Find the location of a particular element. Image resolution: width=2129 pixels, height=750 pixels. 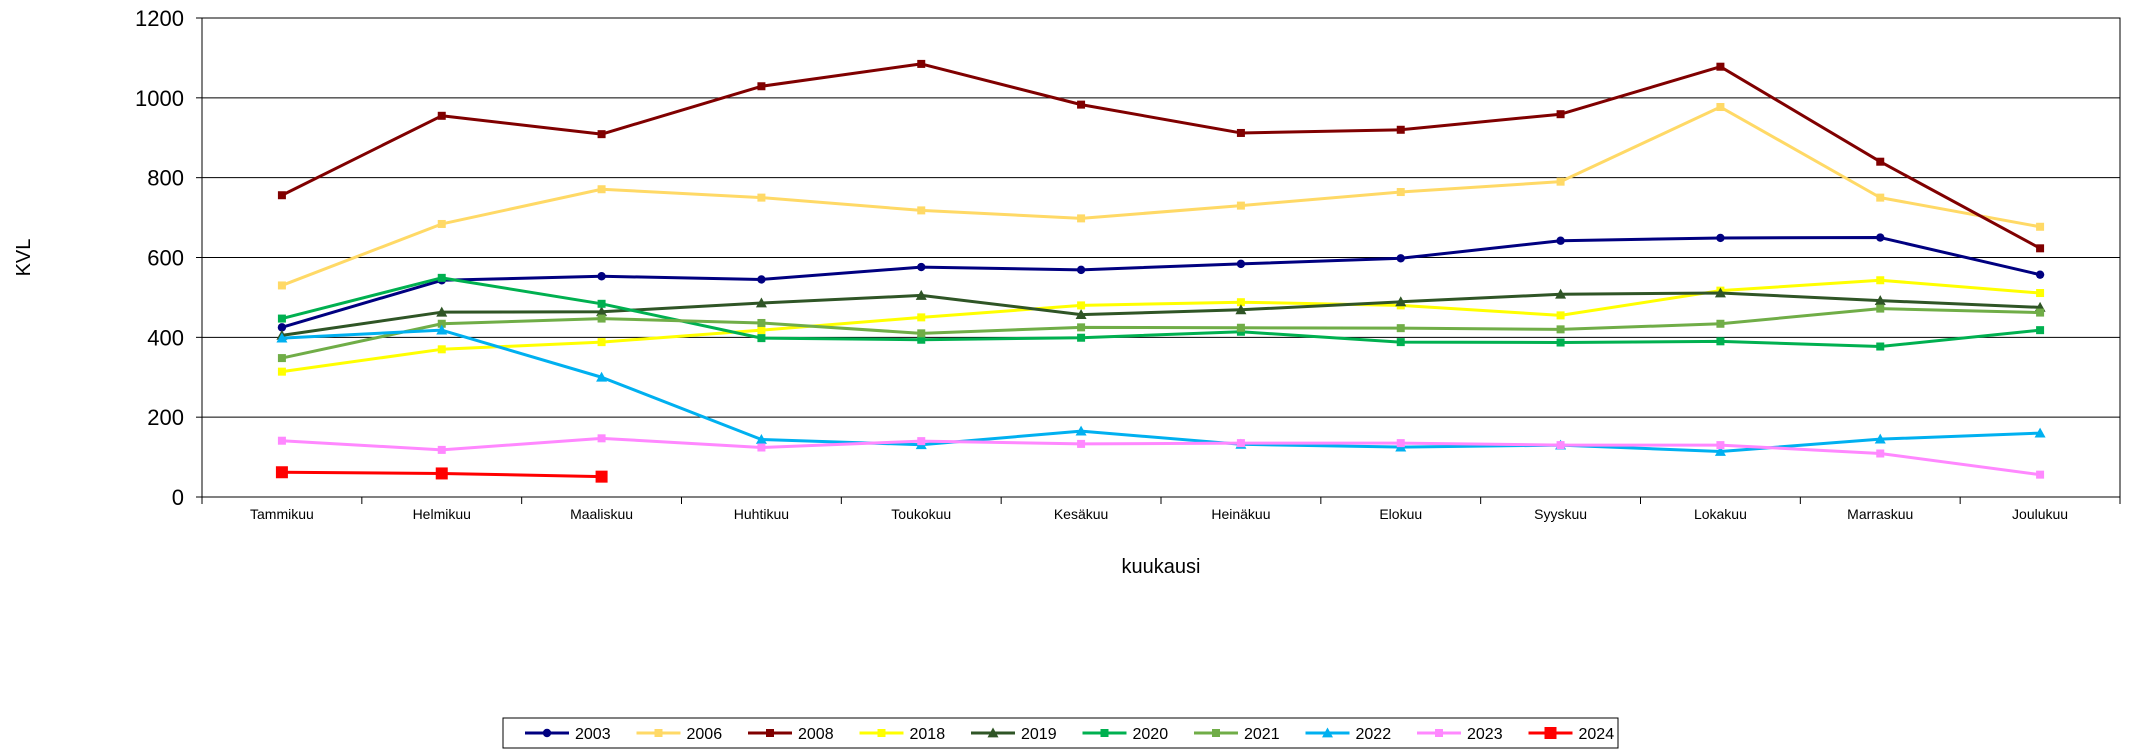

x-tick-label: Toukokuu is located at coordinates (921, 514).